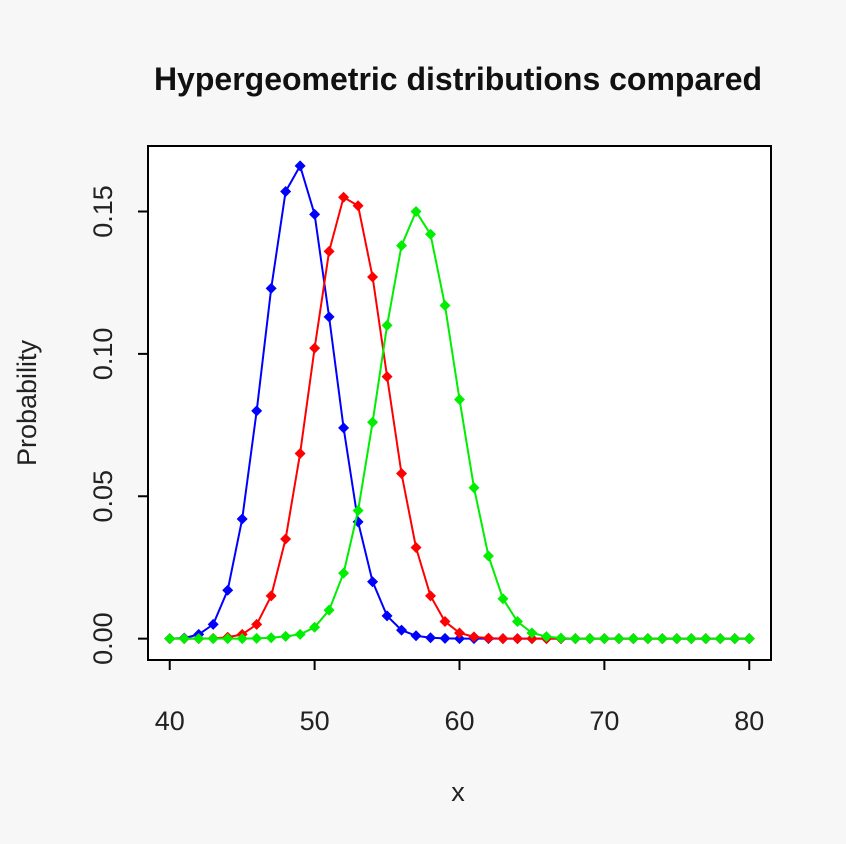  I want to click on y-tick-label: 0.05, so click(103, 496).